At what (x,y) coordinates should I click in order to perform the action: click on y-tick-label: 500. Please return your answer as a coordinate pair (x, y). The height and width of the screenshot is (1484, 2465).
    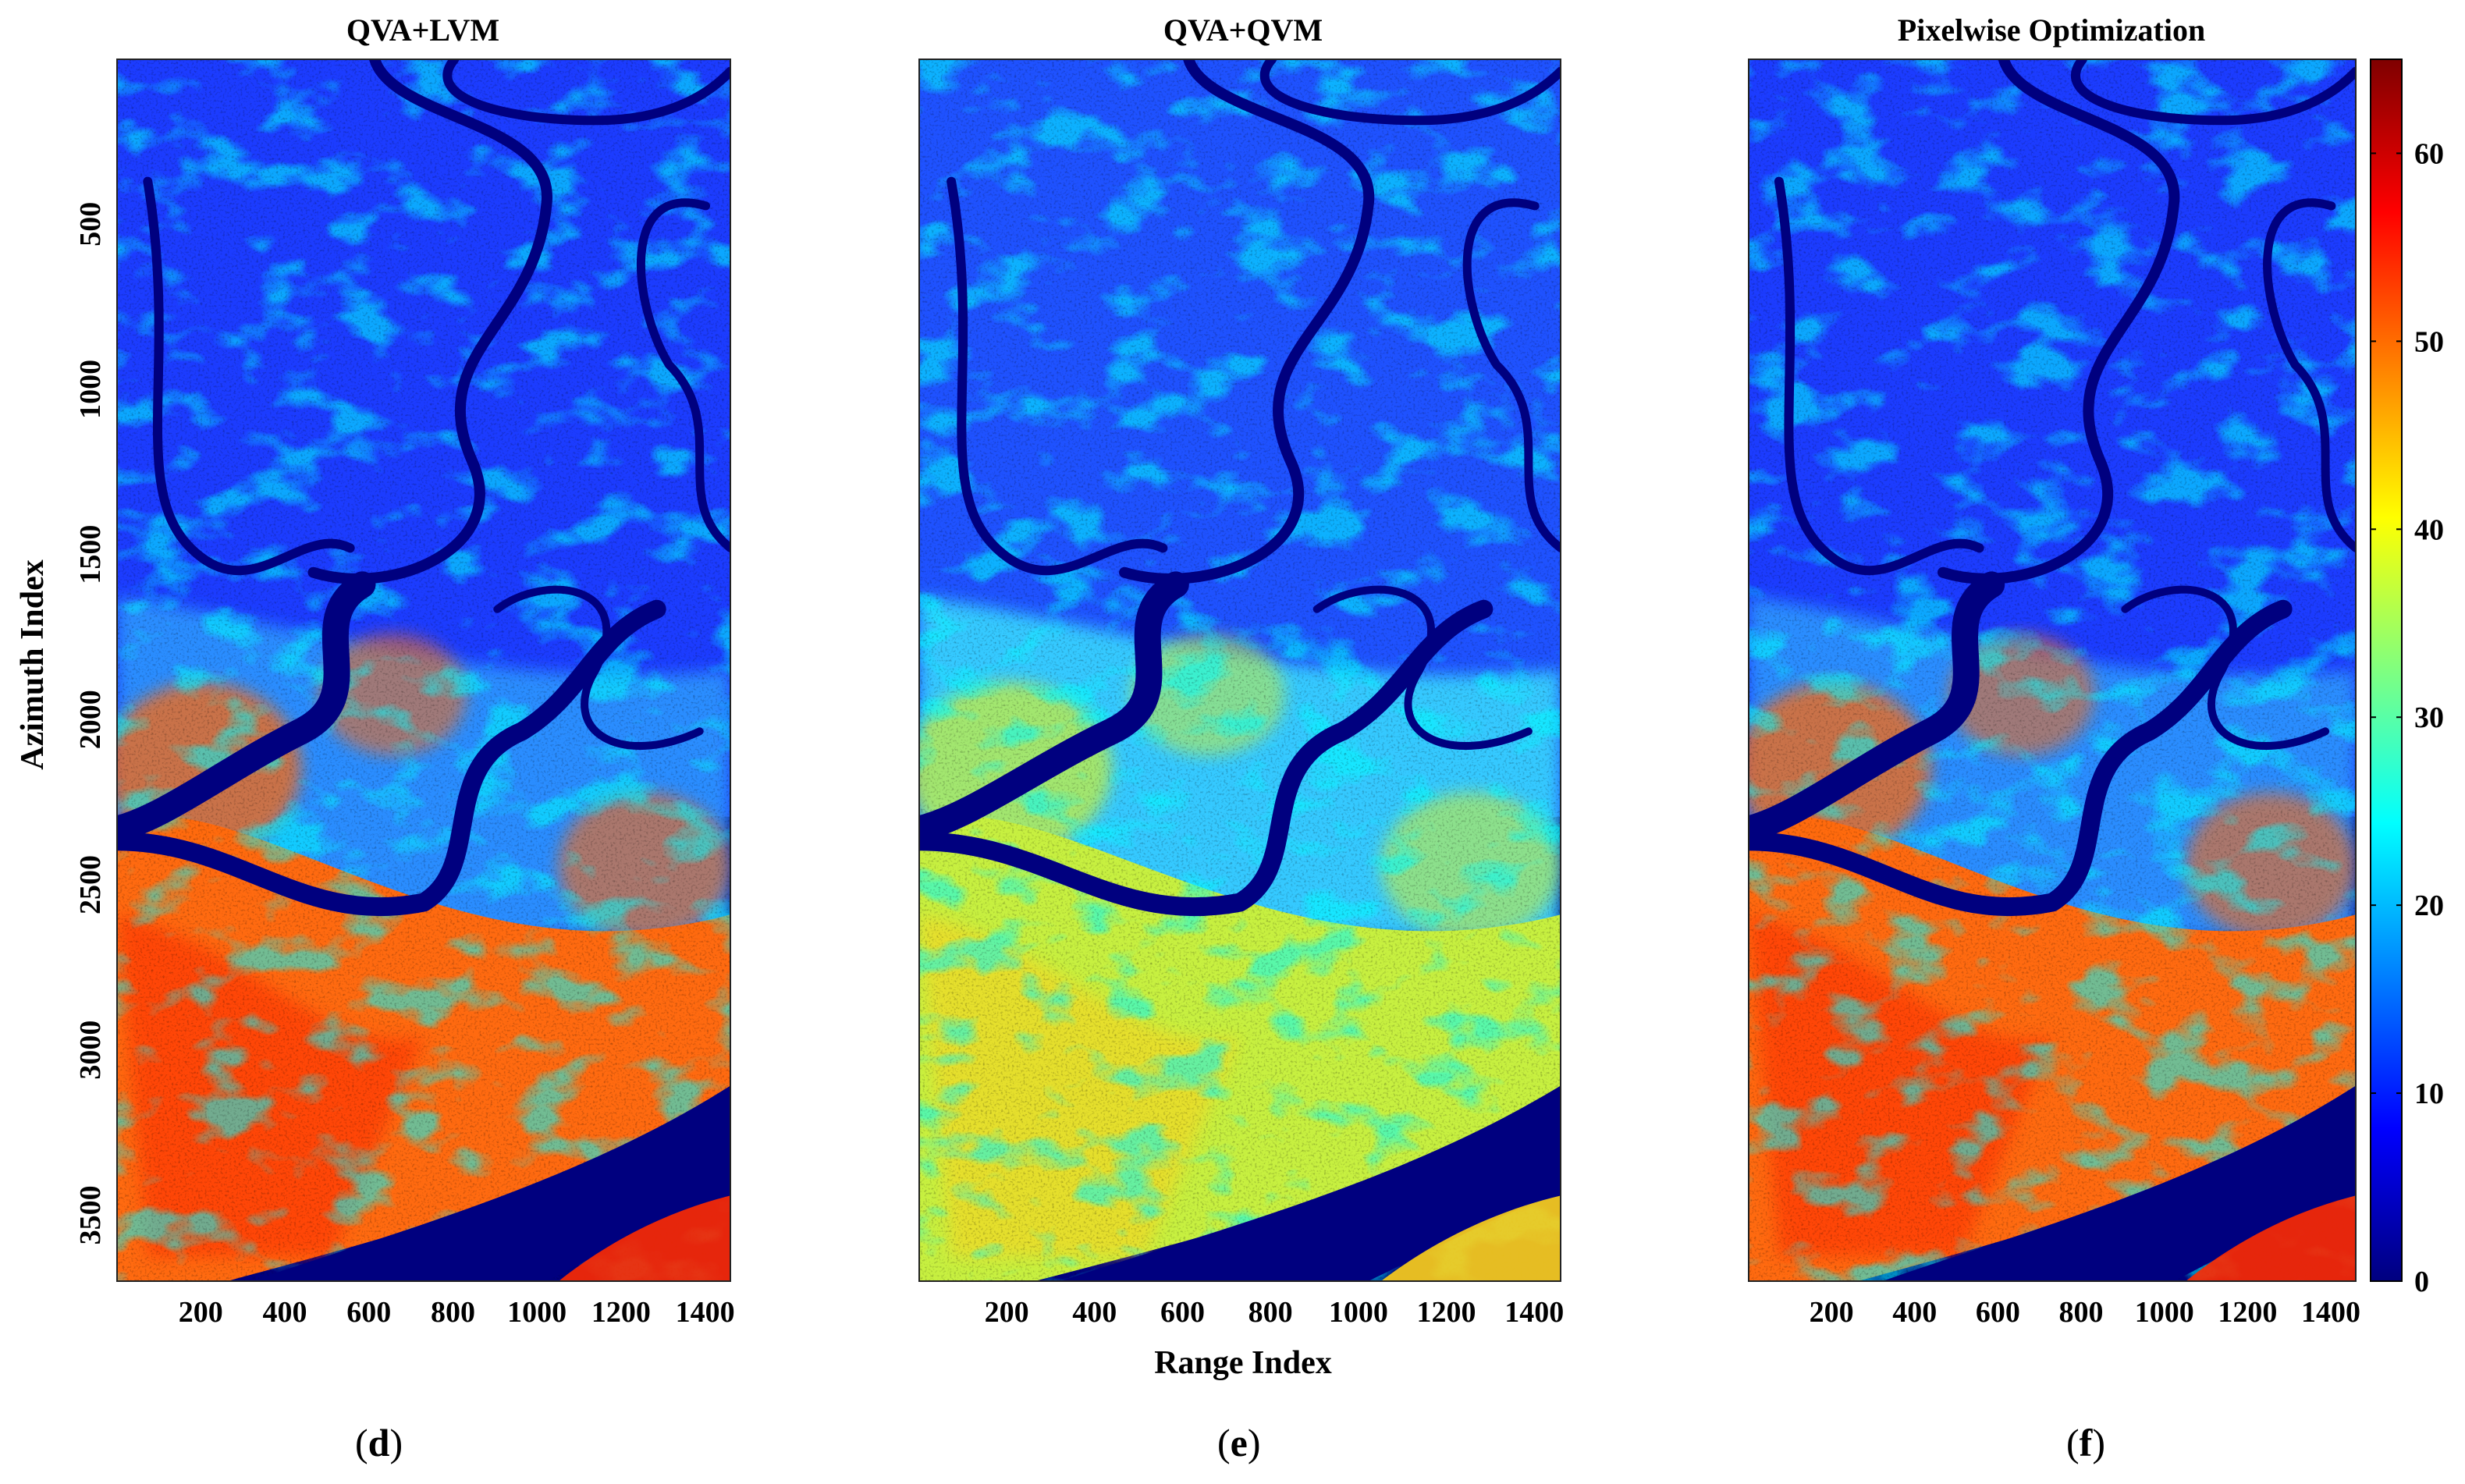
    Looking at the image, I should click on (90, 225).